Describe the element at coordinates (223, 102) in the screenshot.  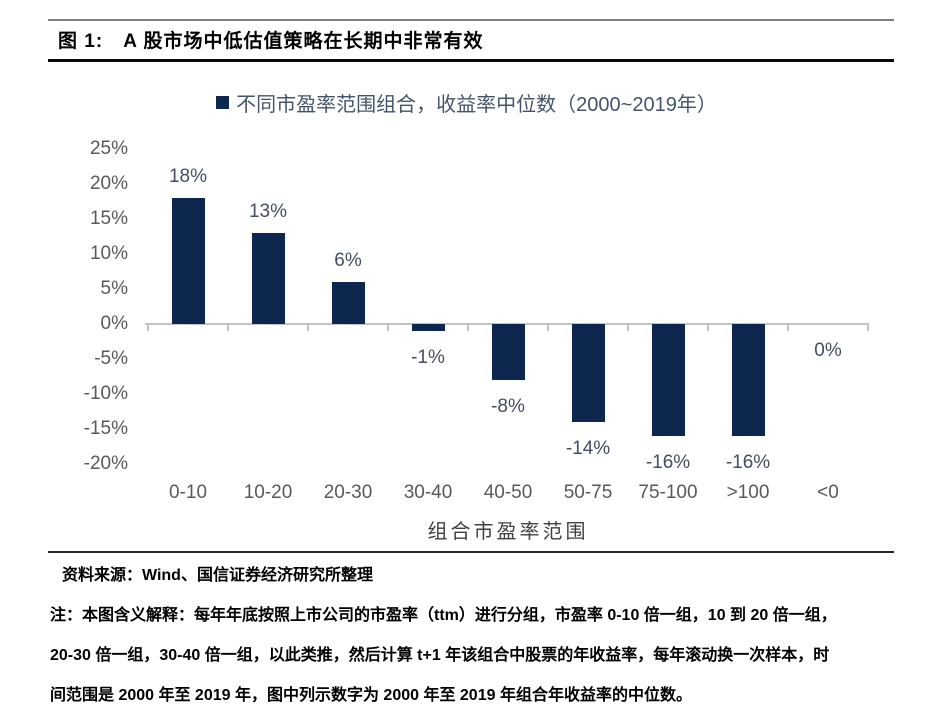
I see `legend-square-icon` at that location.